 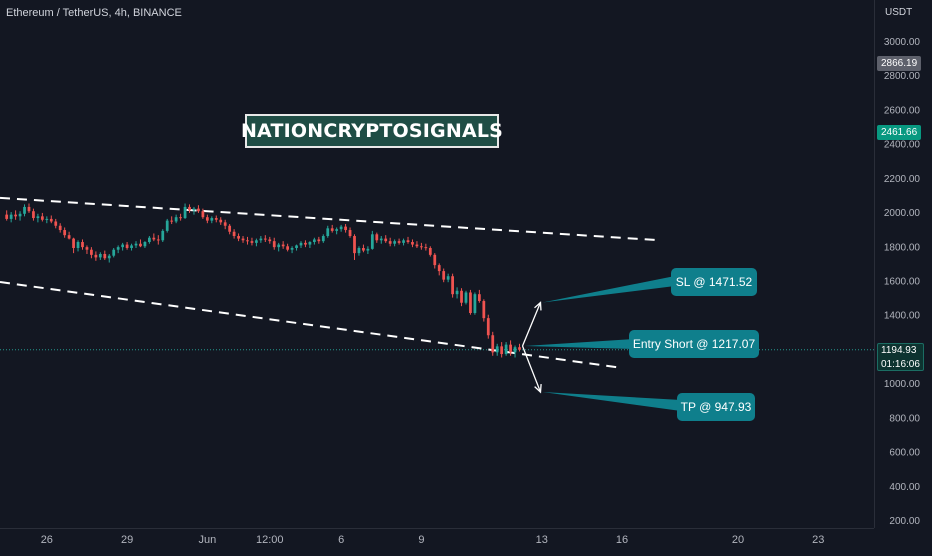 What do you see at coordinates (437, 539) in the screenshot?
I see `time-scale: 26 29 Jun 12:00 6 9 13 16 20 23` at bounding box center [437, 539].